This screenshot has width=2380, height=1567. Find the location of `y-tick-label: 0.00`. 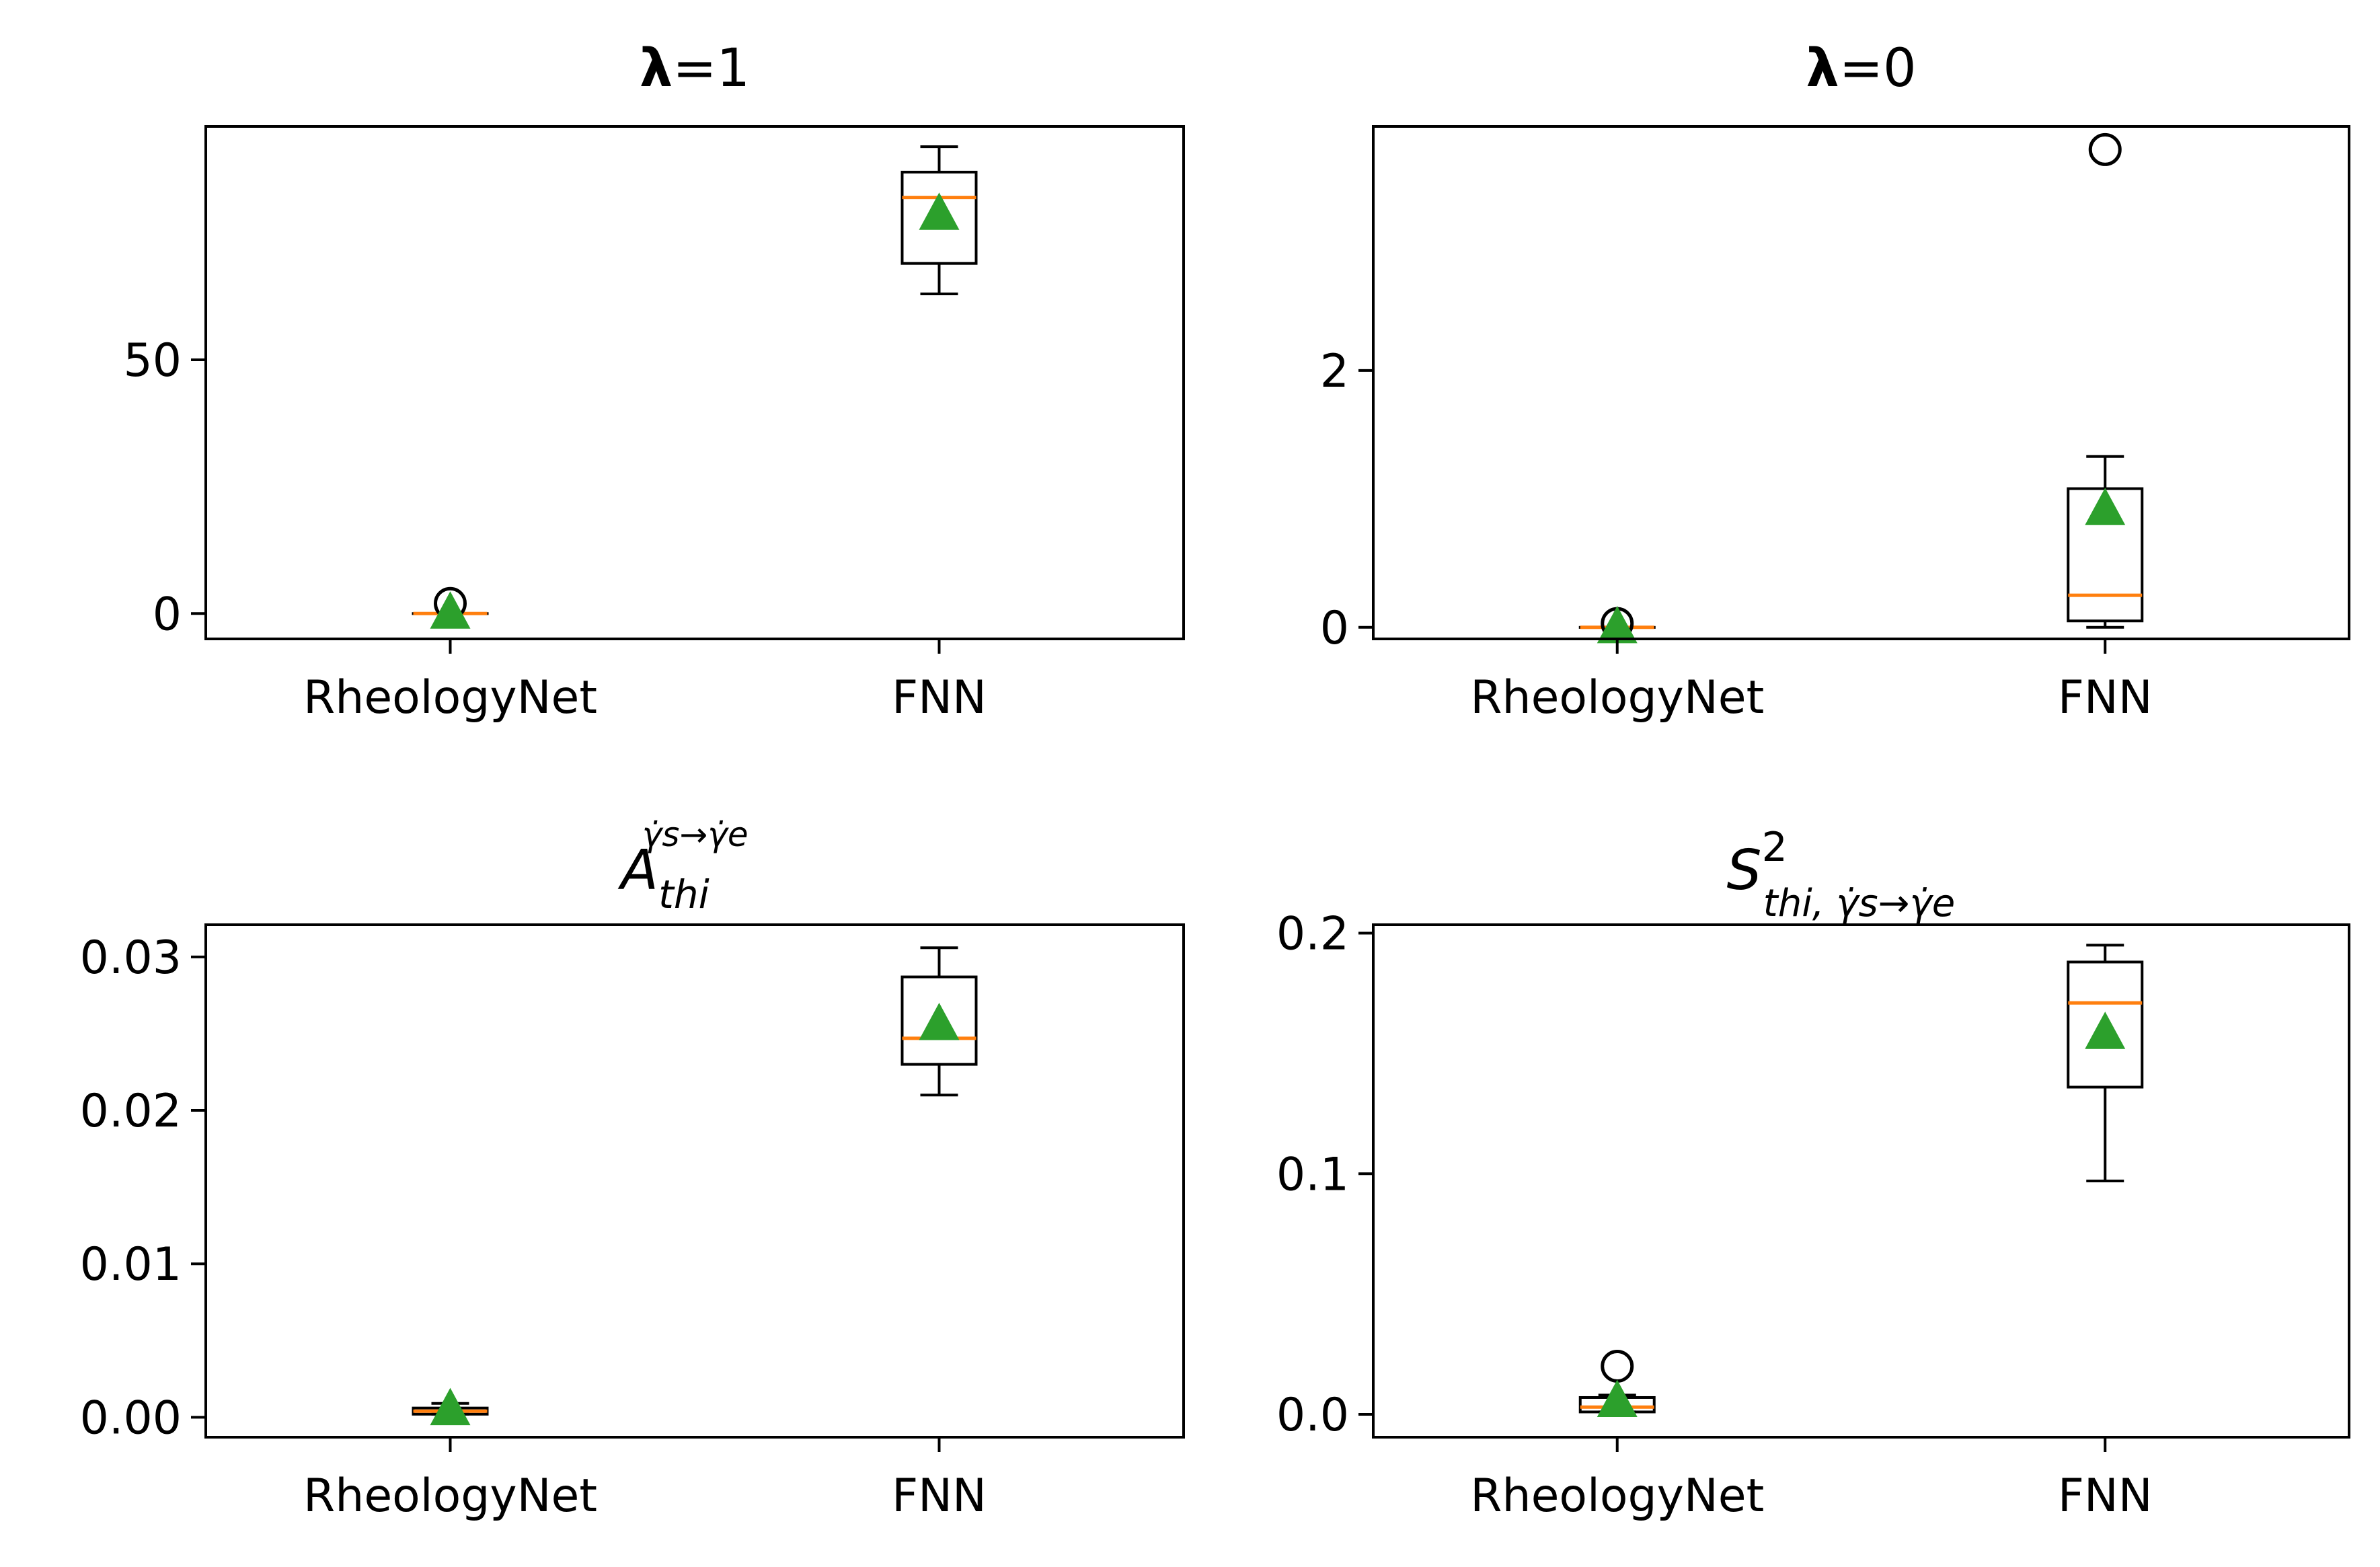

y-tick-label: 0.00 is located at coordinates (131, 1418).